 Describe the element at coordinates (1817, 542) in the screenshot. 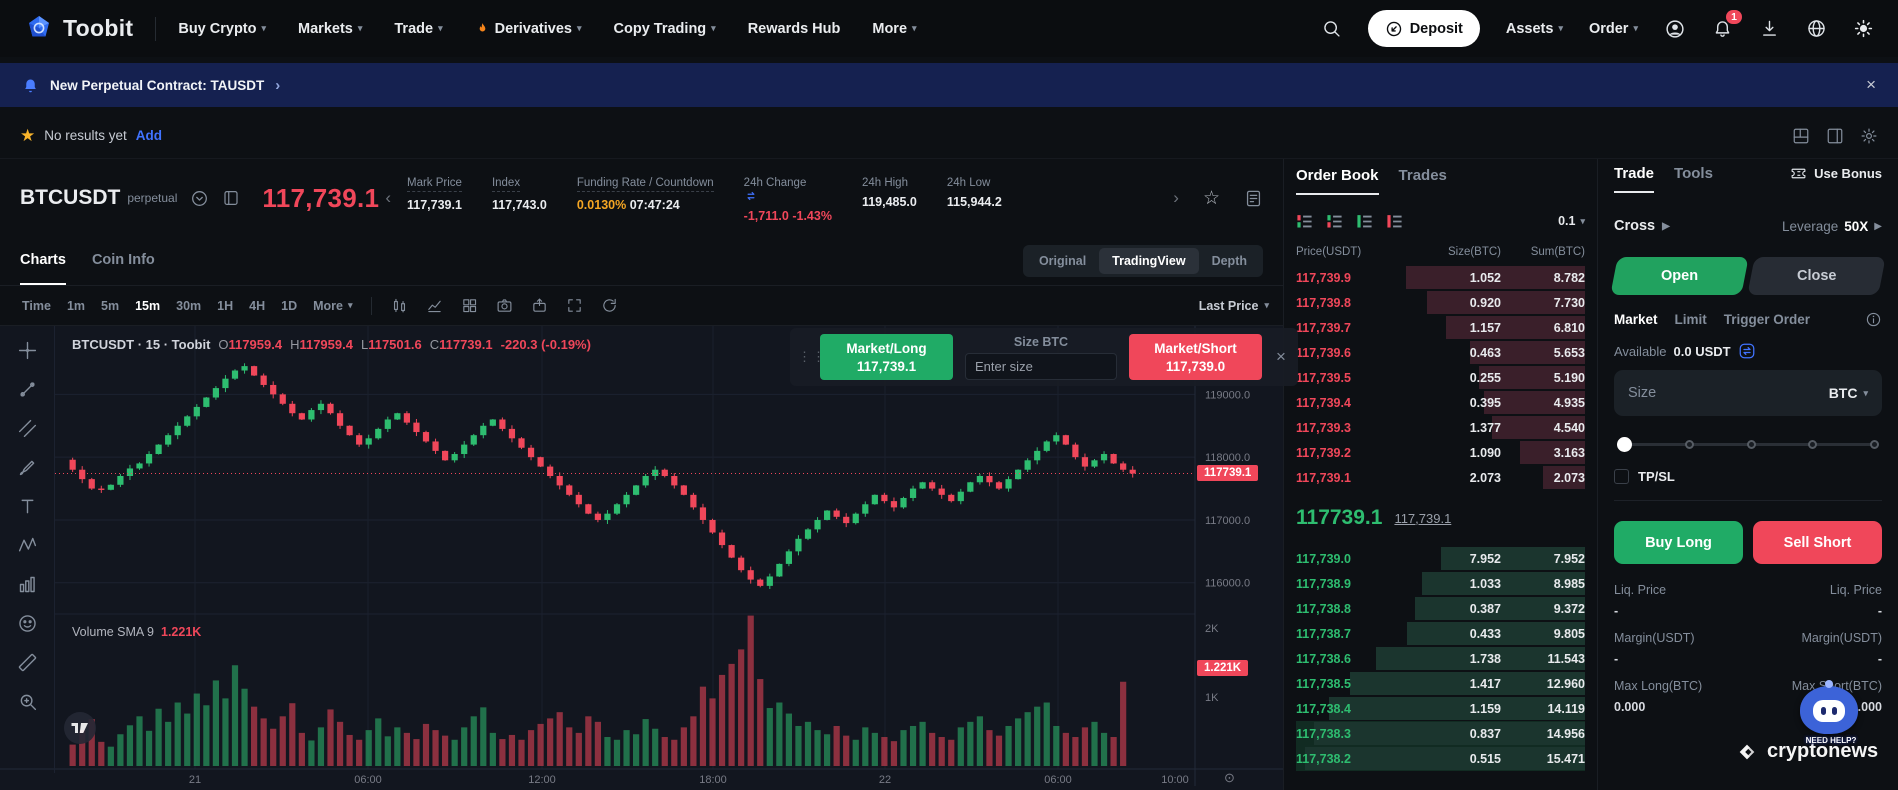

I see `sell-short-button: Sell Short` at that location.